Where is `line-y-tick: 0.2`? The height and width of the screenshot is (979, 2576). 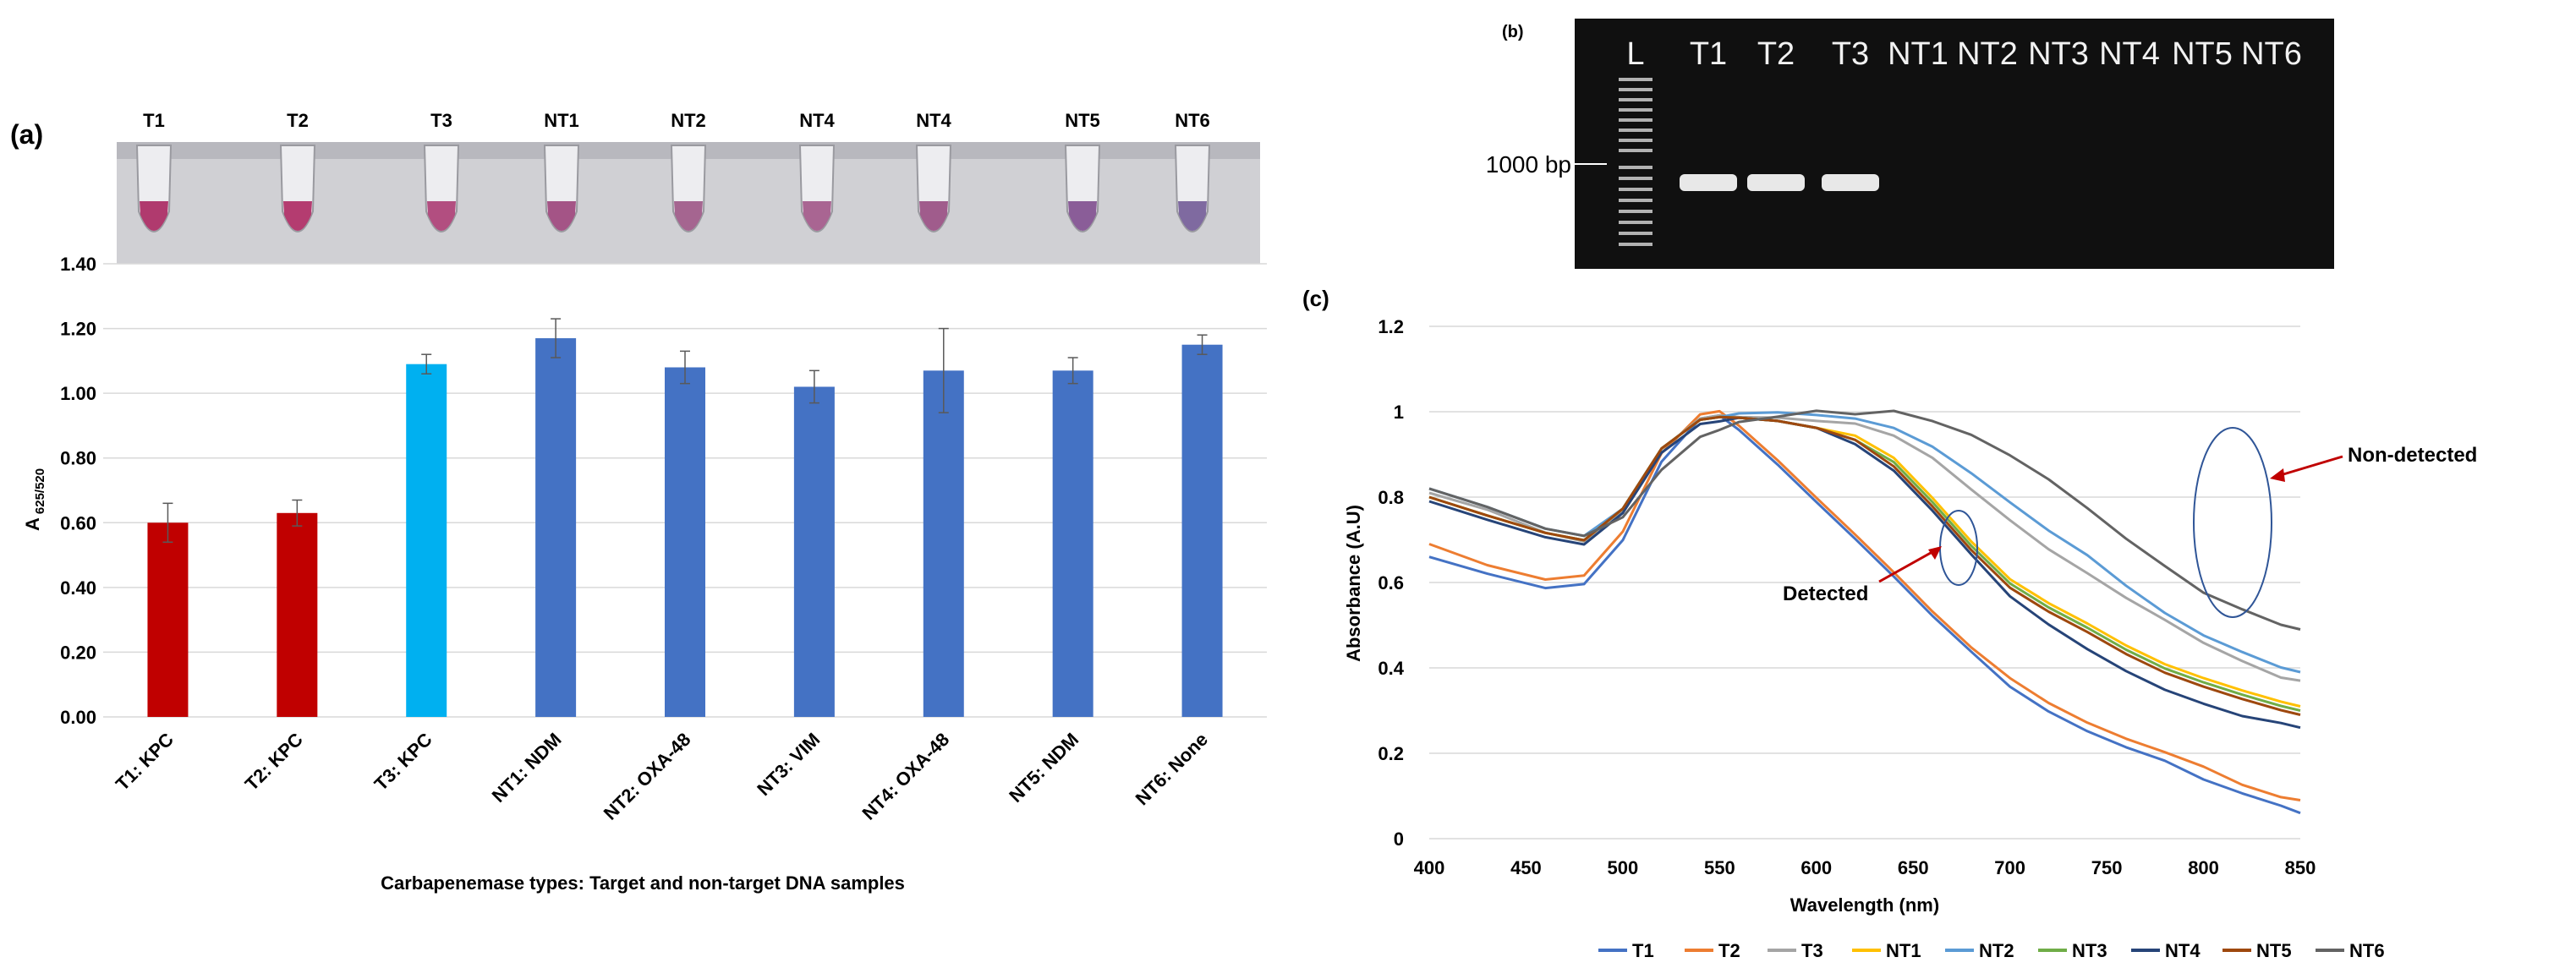
line-y-tick: 0.2 is located at coordinates (1391, 753).